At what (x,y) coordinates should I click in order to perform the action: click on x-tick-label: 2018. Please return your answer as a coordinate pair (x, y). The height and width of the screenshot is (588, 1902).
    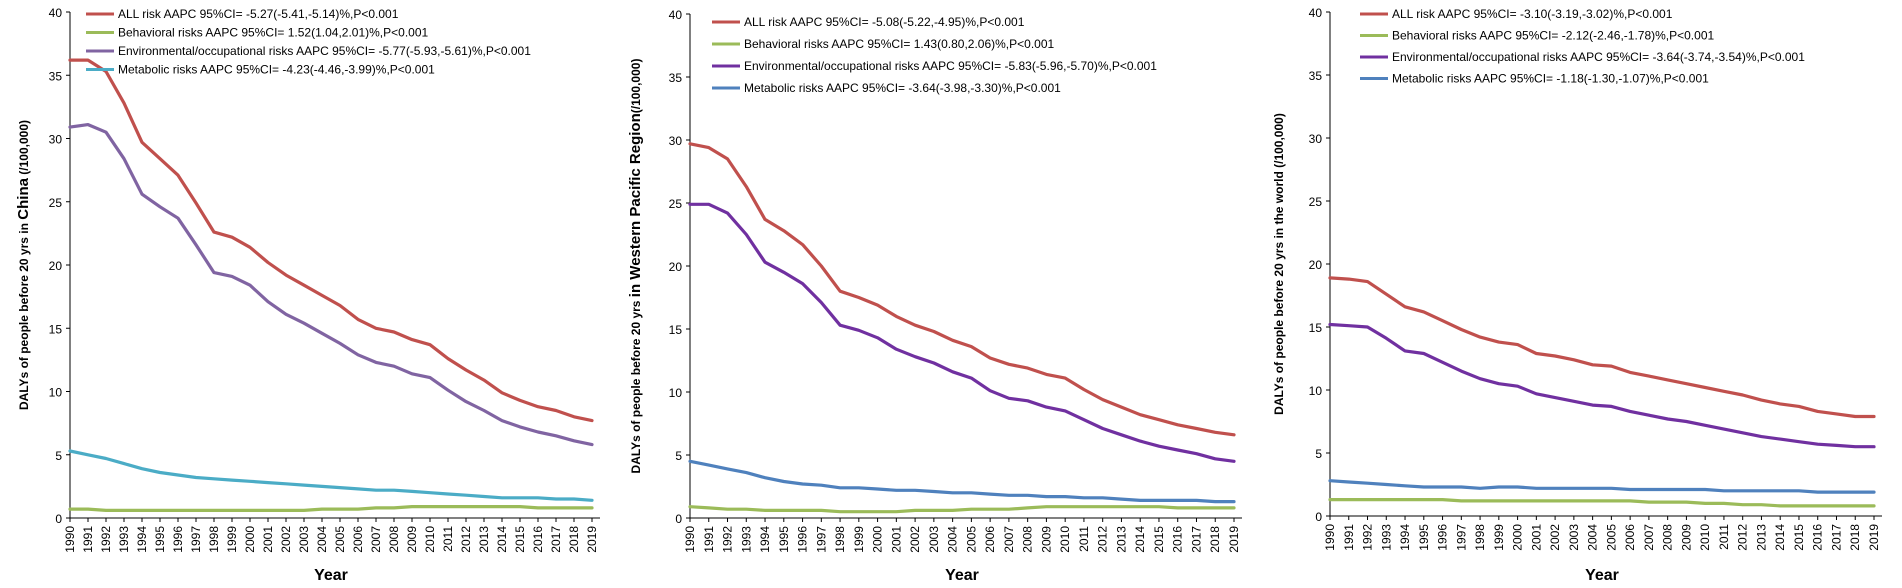
    Looking at the image, I should click on (1855, 537).